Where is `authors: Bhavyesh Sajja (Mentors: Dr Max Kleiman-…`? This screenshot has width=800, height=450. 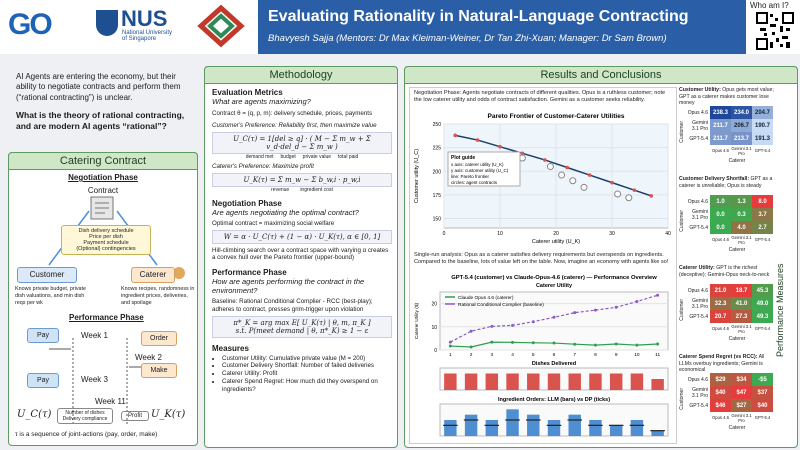 authors: Bhavyesh Sajja (Mentors: Dr Max Kleiman-… is located at coordinates (467, 38).